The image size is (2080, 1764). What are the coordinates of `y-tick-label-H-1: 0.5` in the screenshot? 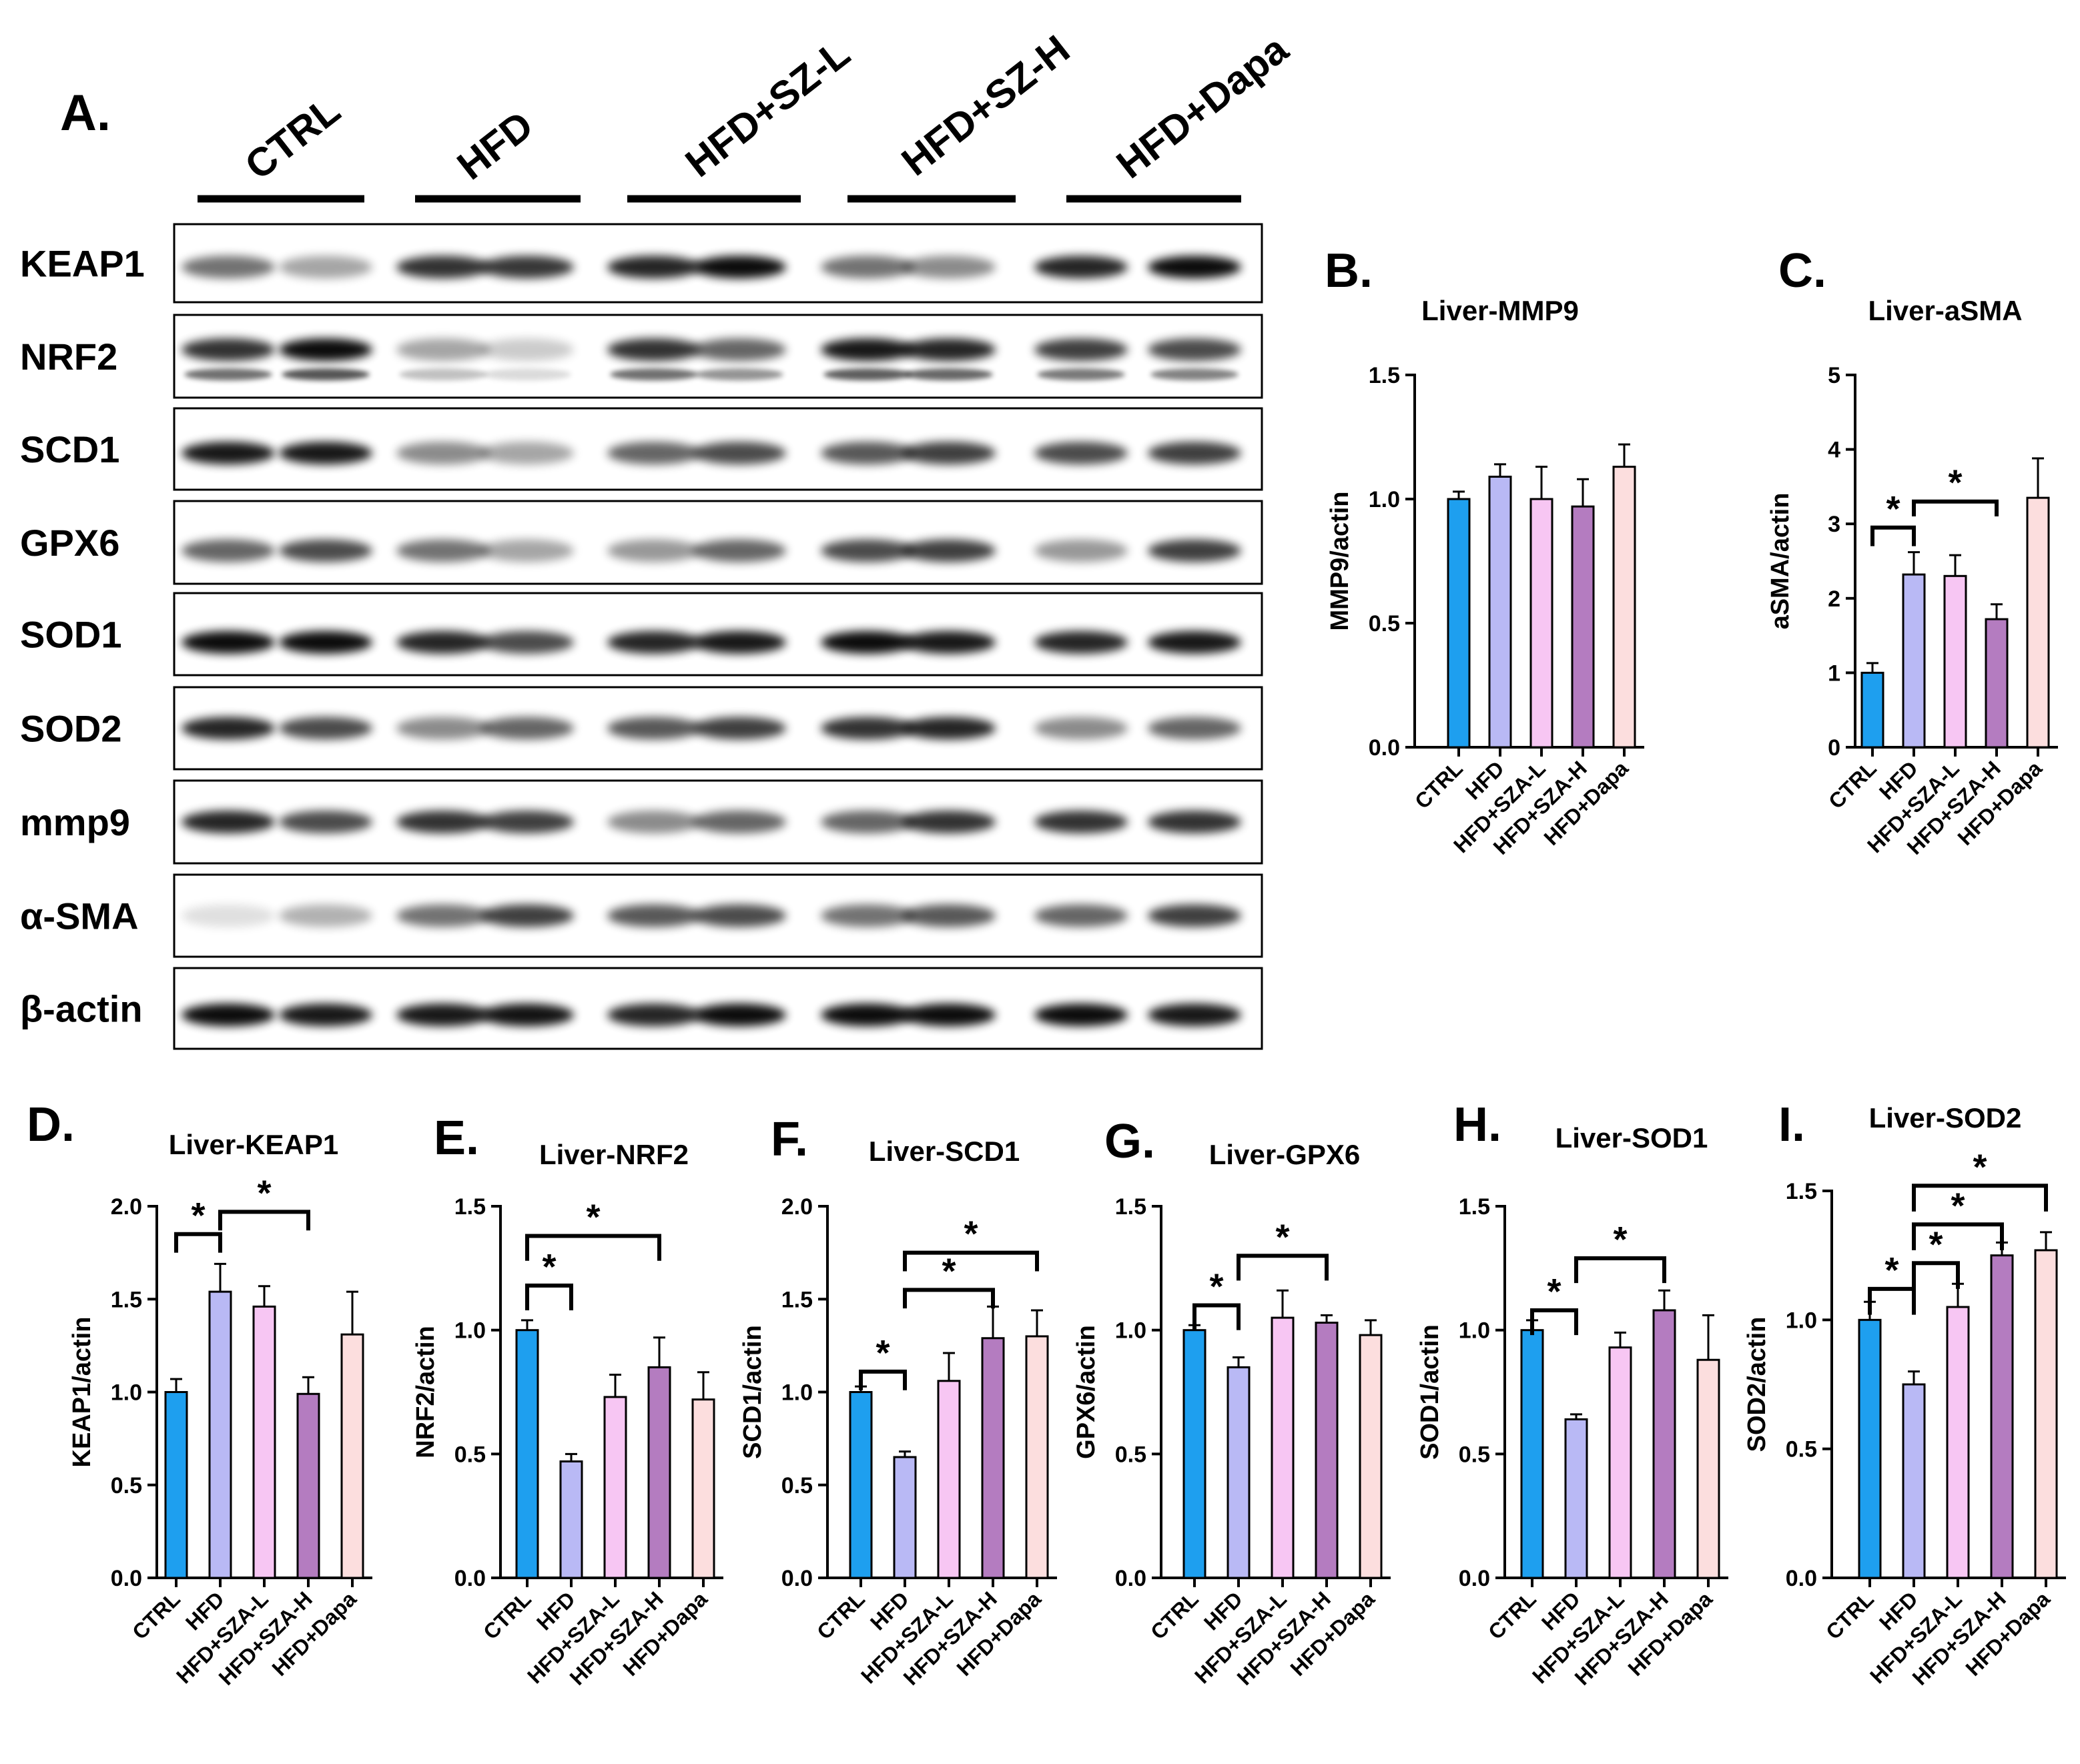 It's located at (1474, 1454).